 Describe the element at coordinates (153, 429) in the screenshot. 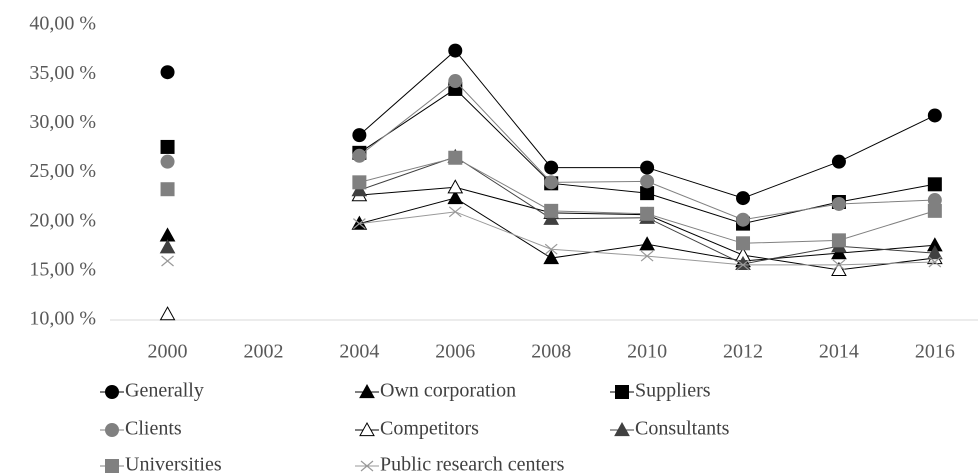

I see `legend-label: Clients` at that location.